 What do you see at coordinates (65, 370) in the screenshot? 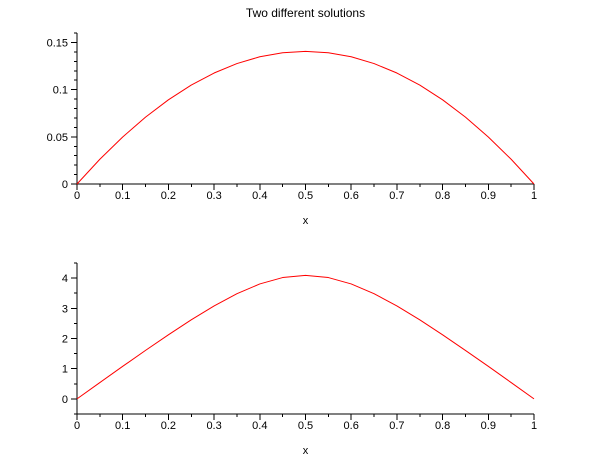
I see `y-tick-label: 1` at bounding box center [65, 370].